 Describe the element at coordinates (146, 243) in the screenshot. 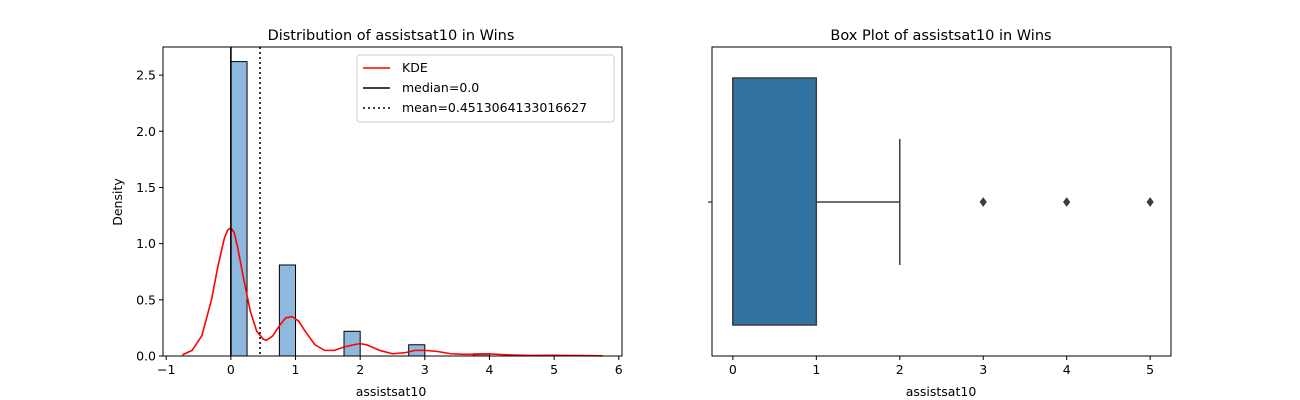

I see `histogram-y-tick-label: 1.0` at that location.